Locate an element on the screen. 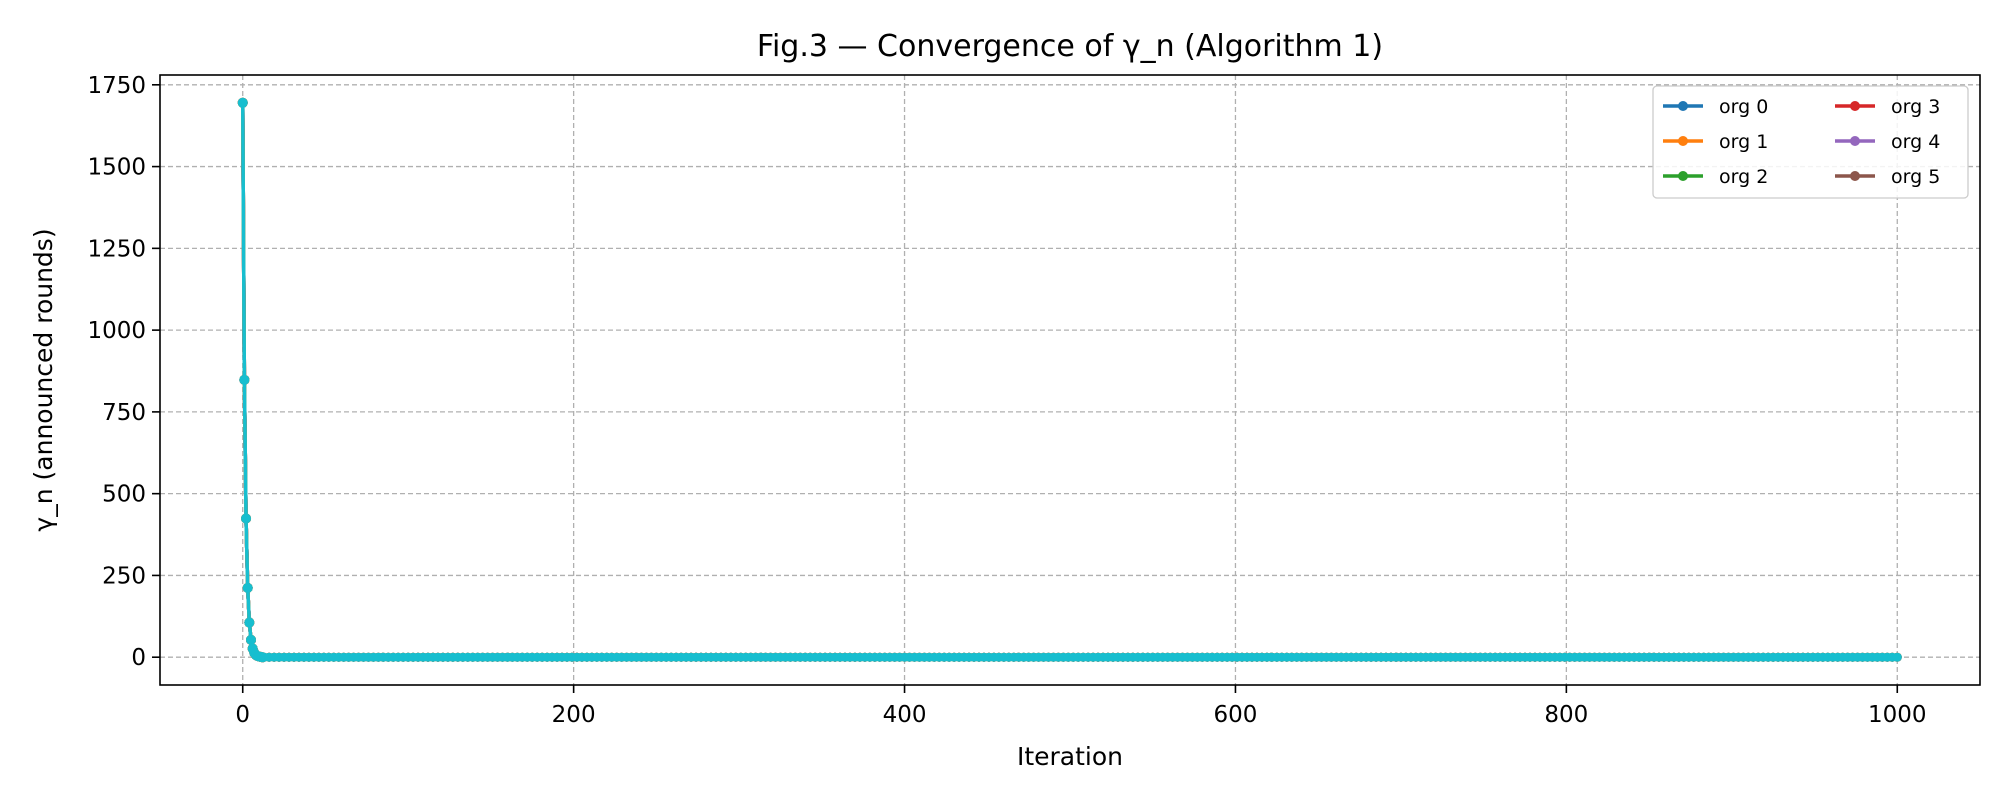 The height and width of the screenshot is (800, 2000). x-tick-label: 400 is located at coordinates (905, 715).